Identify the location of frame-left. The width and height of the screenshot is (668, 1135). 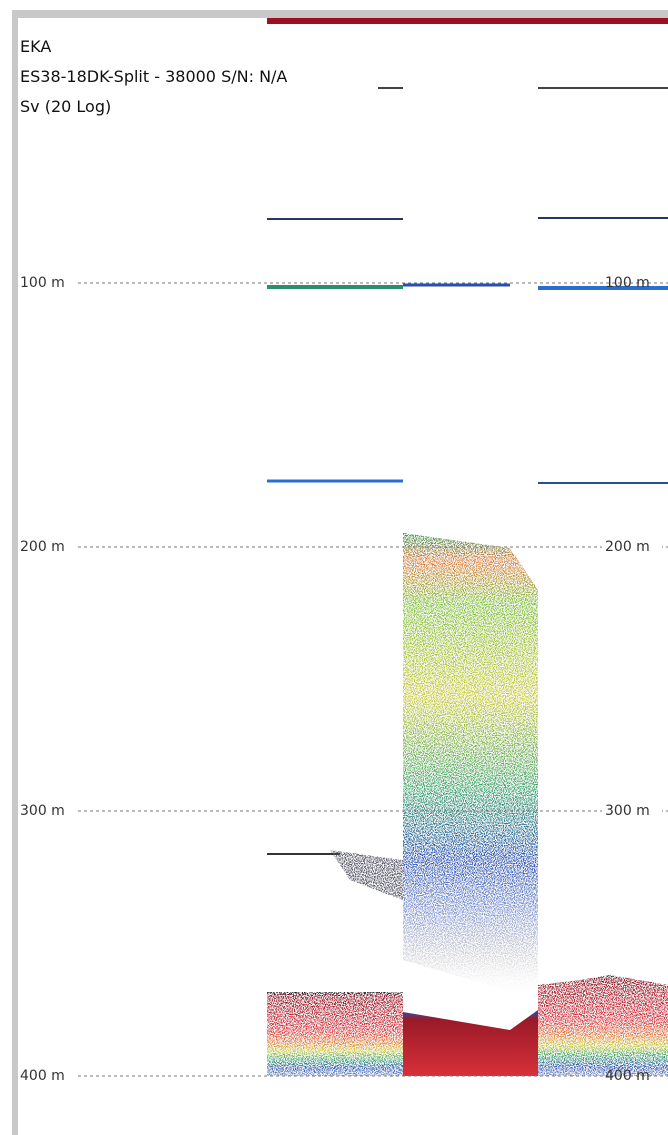
(15, 572).